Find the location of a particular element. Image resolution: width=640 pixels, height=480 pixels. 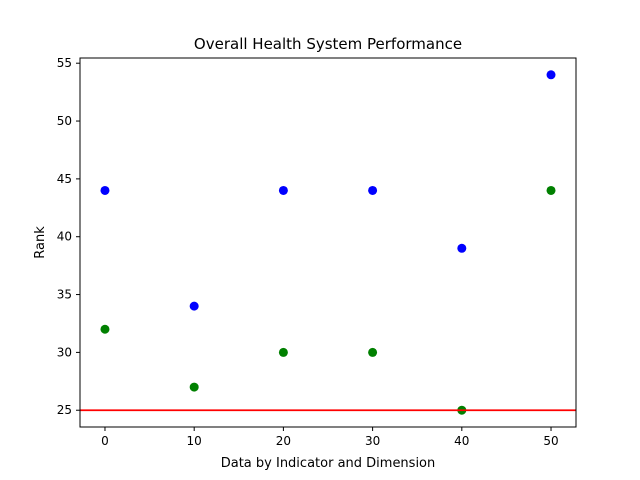

y-tick-label: 50 is located at coordinates (64, 121).